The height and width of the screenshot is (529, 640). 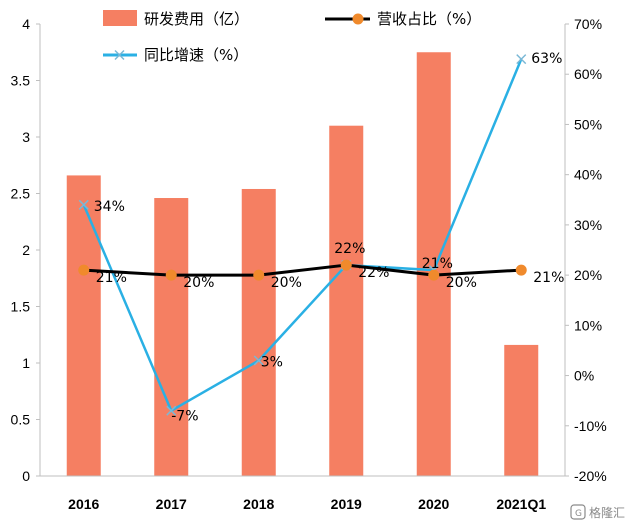 What do you see at coordinates (120, 18) in the screenshot?
I see `legend-swatch-bar` at bounding box center [120, 18].